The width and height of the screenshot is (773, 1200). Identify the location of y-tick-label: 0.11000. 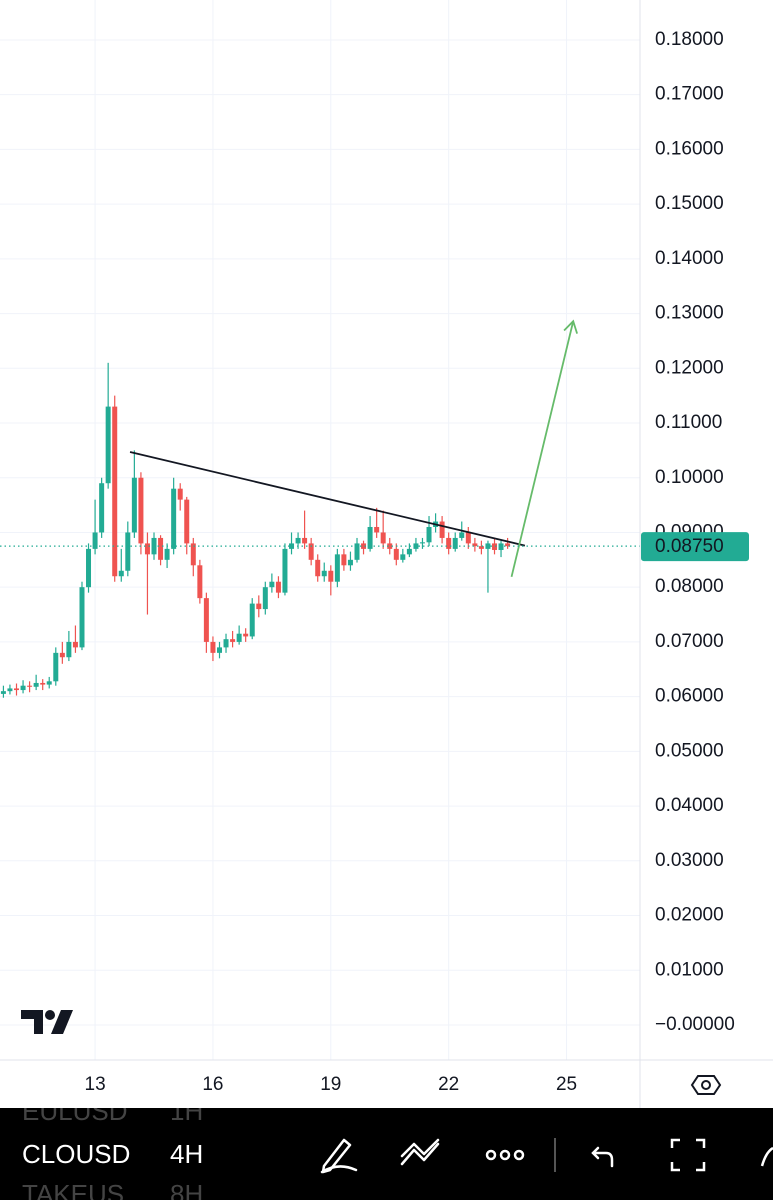
(688, 422).